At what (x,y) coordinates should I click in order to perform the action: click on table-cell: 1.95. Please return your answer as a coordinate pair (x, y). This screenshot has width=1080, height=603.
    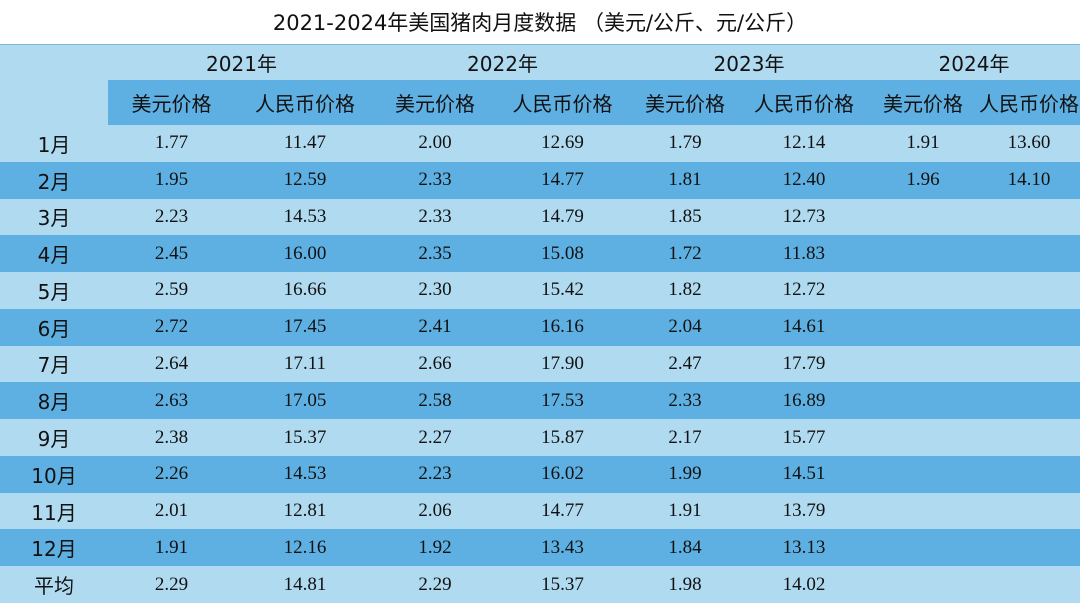
    Looking at the image, I should click on (171, 180).